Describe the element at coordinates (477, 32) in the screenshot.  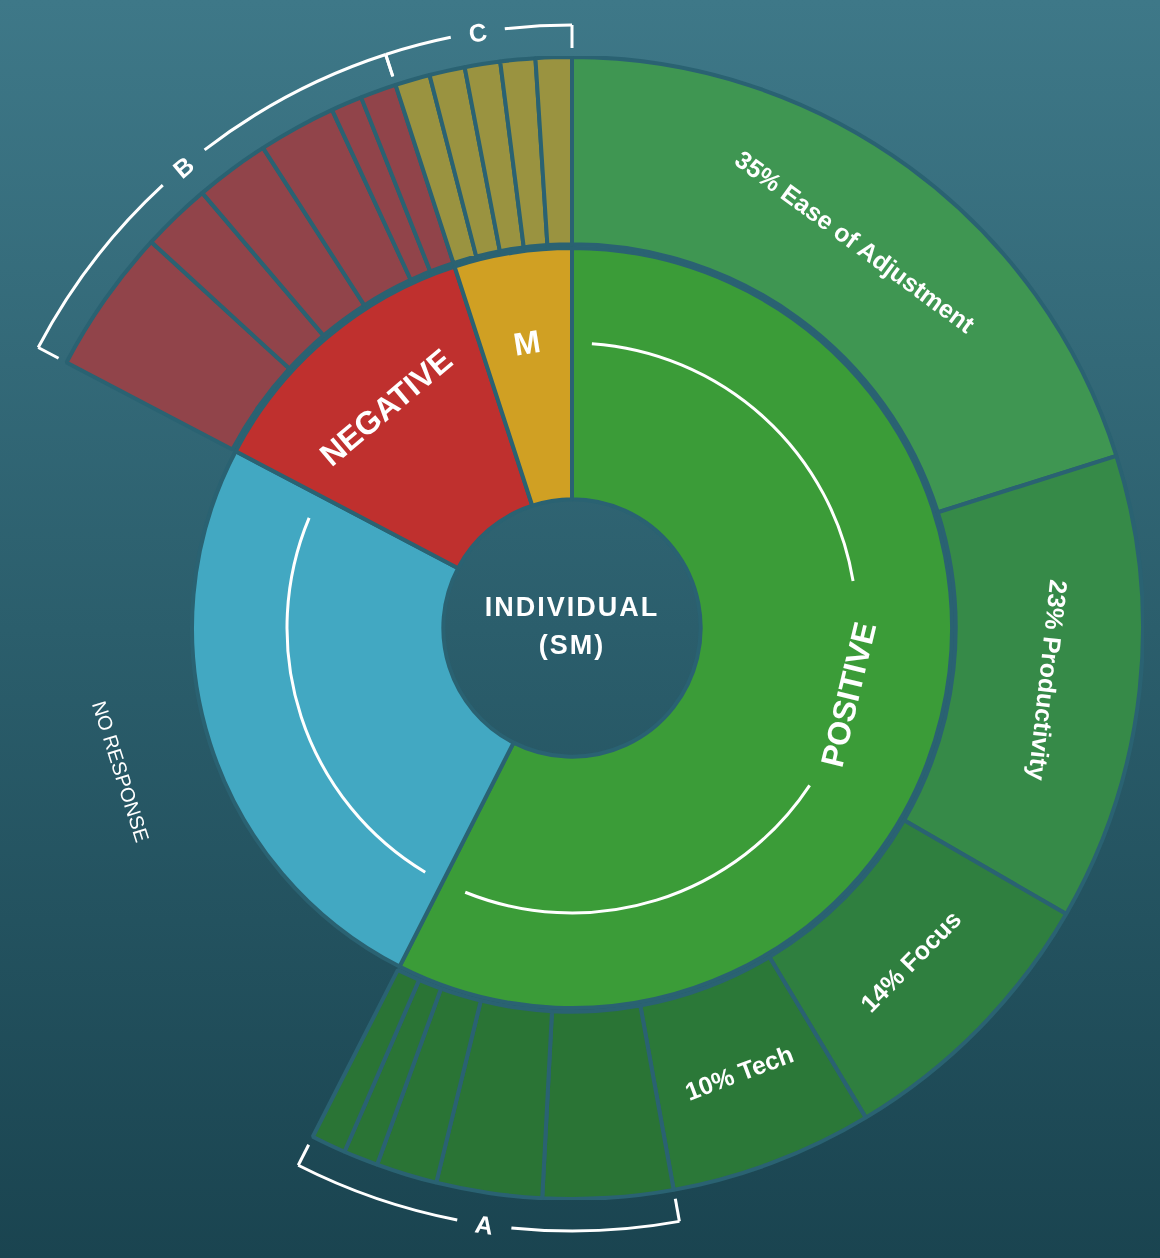
I see `text: C` at that location.